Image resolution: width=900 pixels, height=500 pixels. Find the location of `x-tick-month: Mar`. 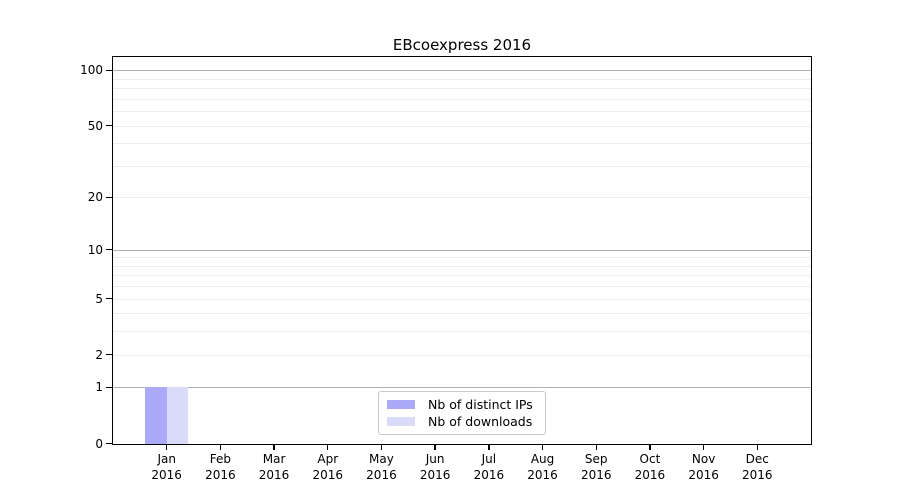

x-tick-month: Mar is located at coordinates (274, 459).